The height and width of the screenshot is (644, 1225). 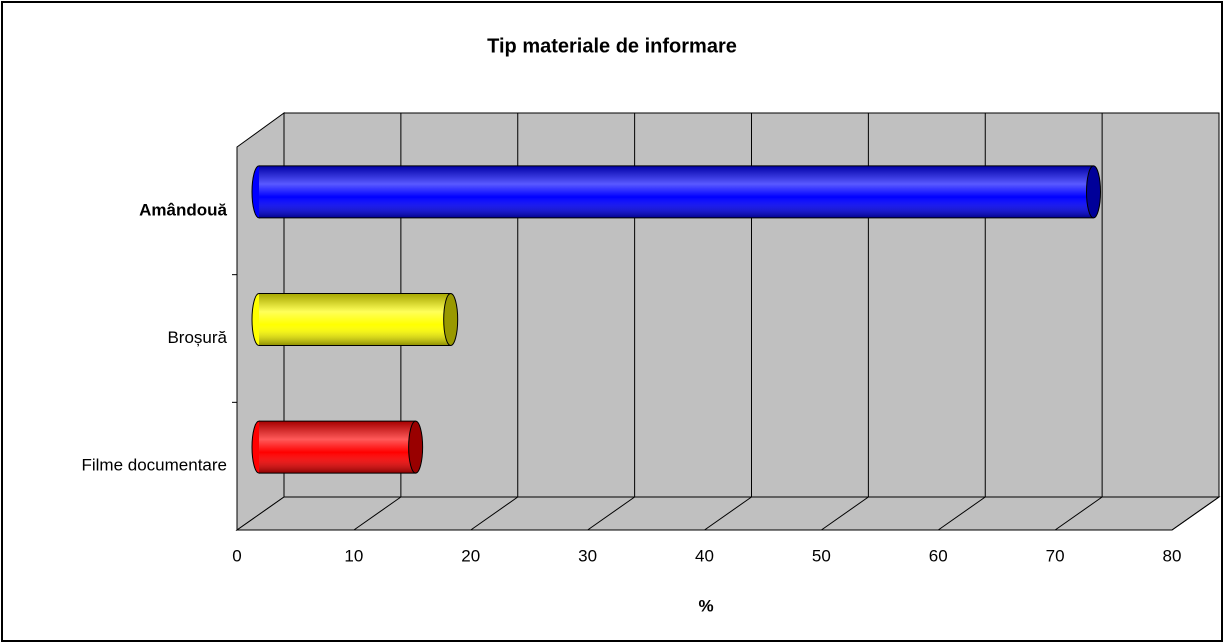 I want to click on x-tick-label: 40, so click(x=704, y=555).